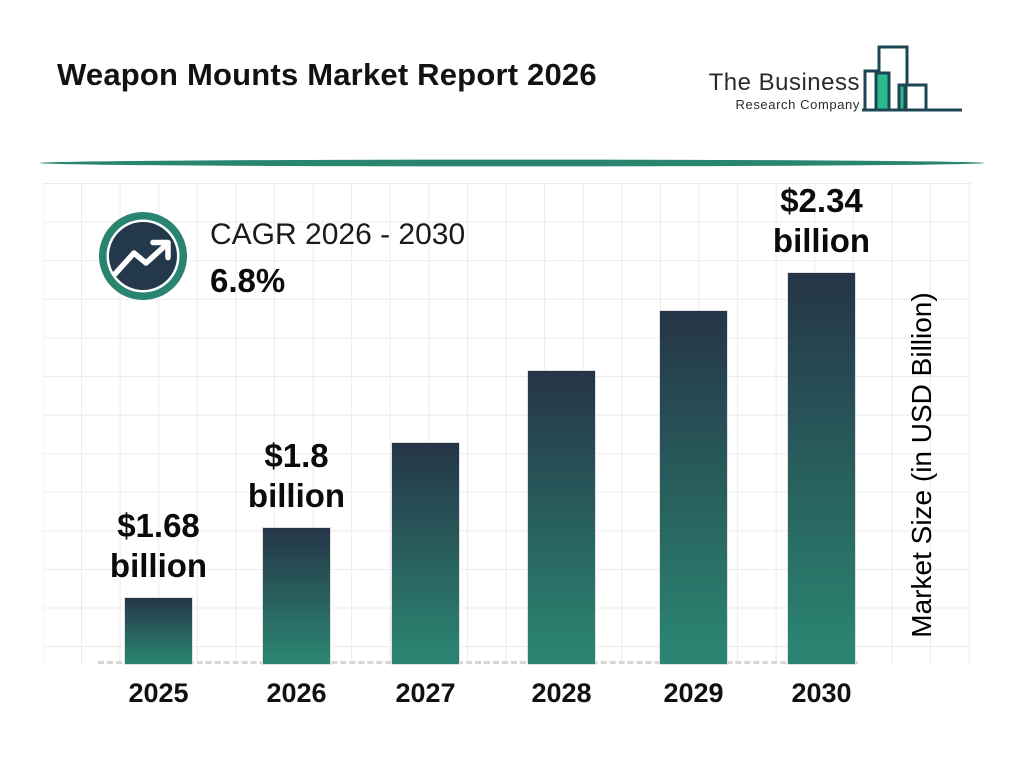  What do you see at coordinates (797, 104) in the screenshot?
I see `logo-subname: Research Company` at bounding box center [797, 104].